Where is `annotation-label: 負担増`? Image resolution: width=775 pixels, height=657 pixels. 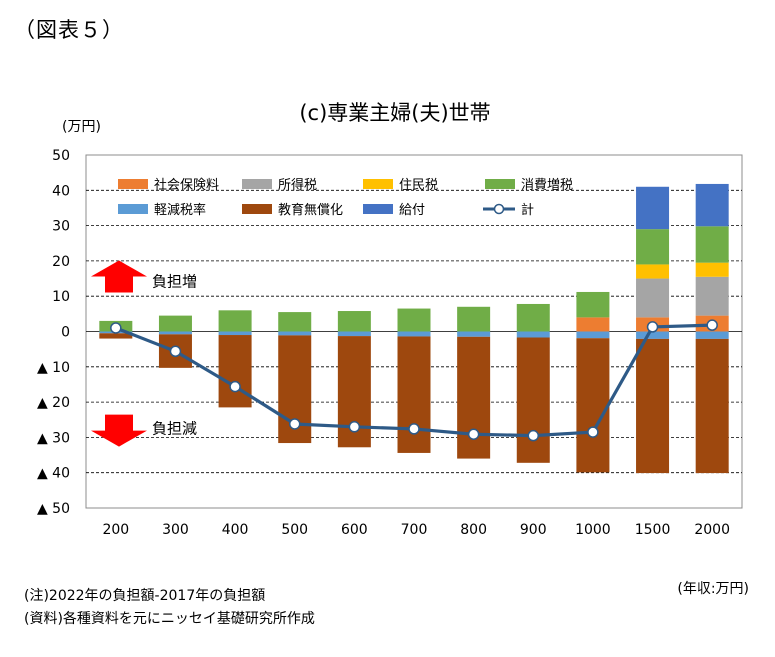 annotation-label: 負担増 is located at coordinates (174, 282).